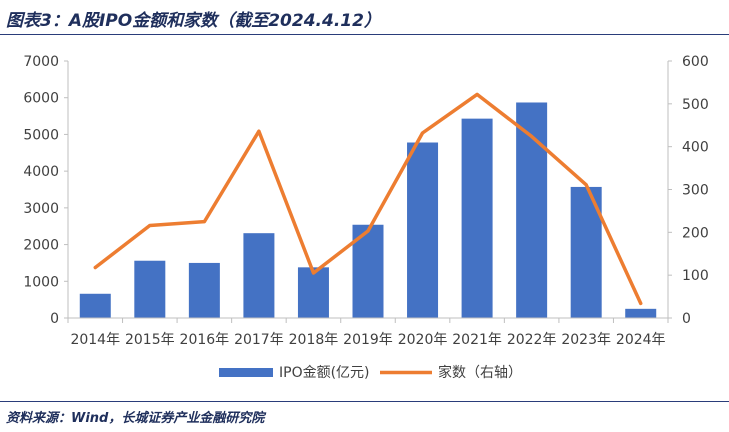 This screenshot has width=729, height=432. What do you see at coordinates (246, 372) in the screenshot?
I see `legend-swatch-bar` at bounding box center [246, 372].